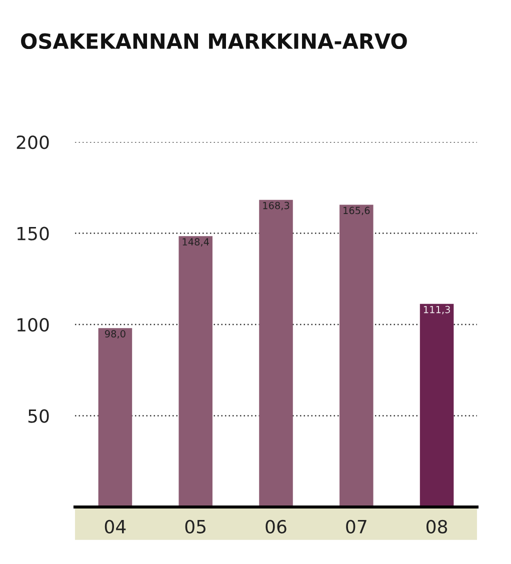  What do you see at coordinates (115, 334) in the screenshot?
I see `data-label: 98,0` at bounding box center [115, 334].